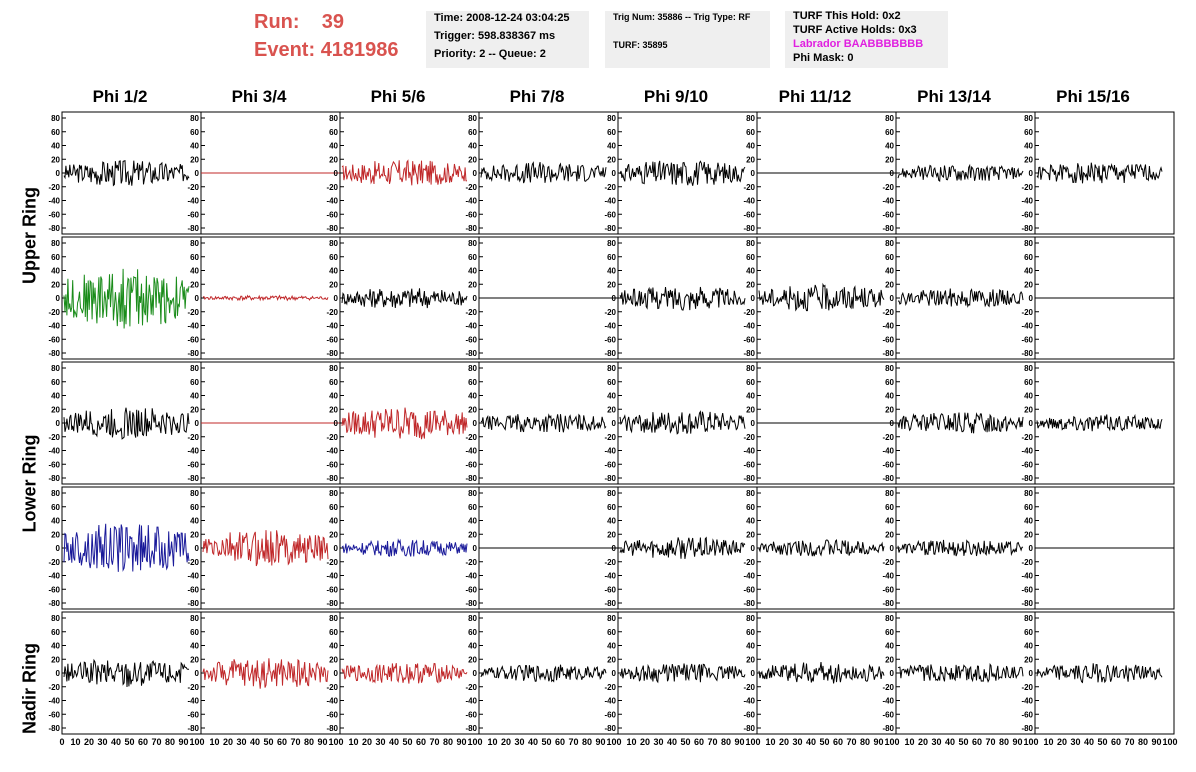  I want to click on waveform-panel-r5-c1: 80 60 40 20 0 -20 -40 -60 -80, so click(125, 673).